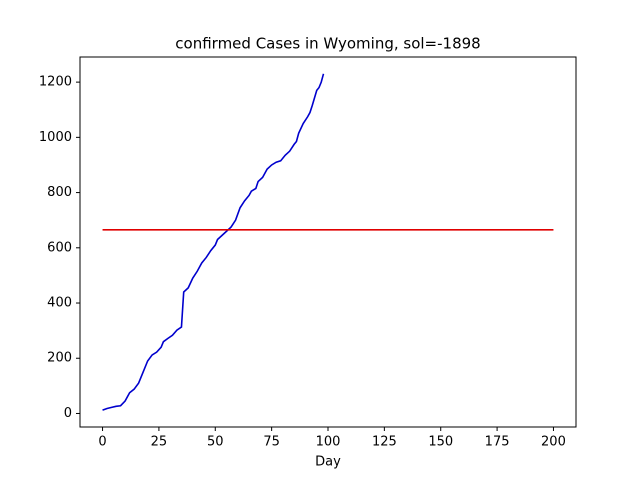 Image resolution: width=640 pixels, height=484 pixels. Describe the element at coordinates (553, 442) in the screenshot. I see `x-tick-label: 200` at that location.